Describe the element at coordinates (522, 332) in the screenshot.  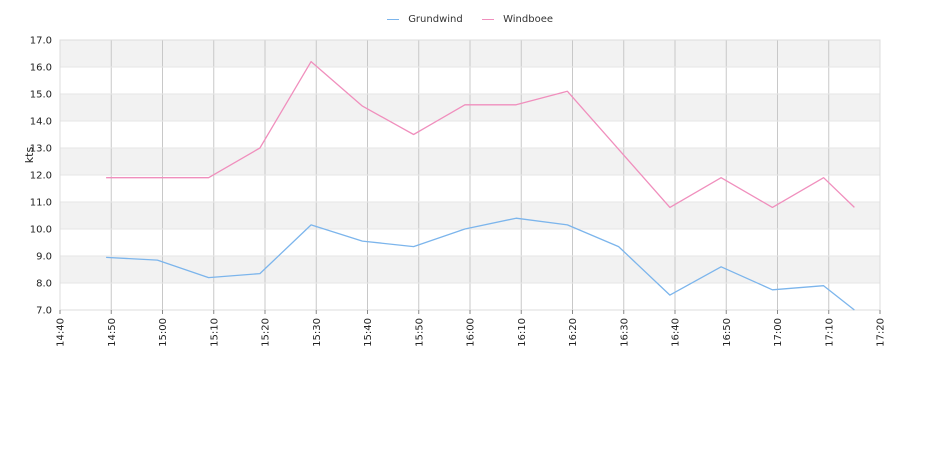
I see `x-tick-label: 16:10` at that location.